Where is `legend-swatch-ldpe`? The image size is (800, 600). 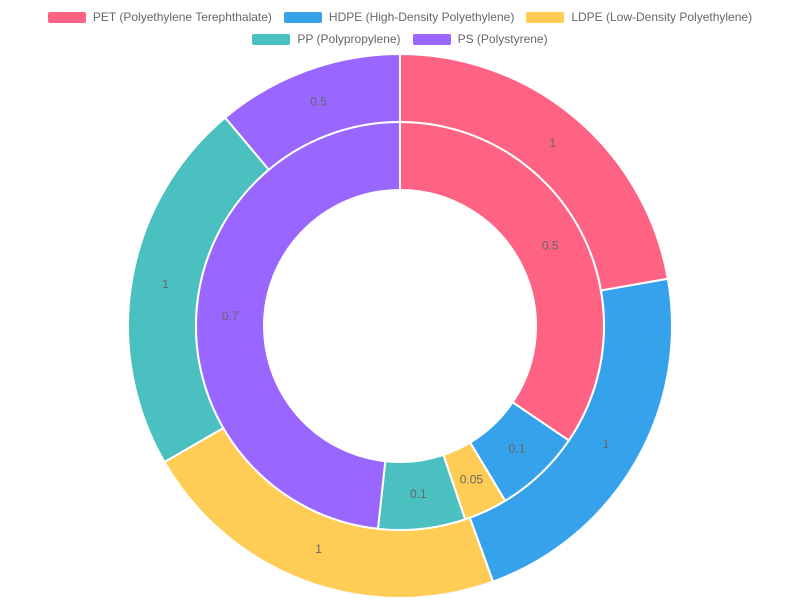
legend-swatch-ldpe is located at coordinates (545, 17).